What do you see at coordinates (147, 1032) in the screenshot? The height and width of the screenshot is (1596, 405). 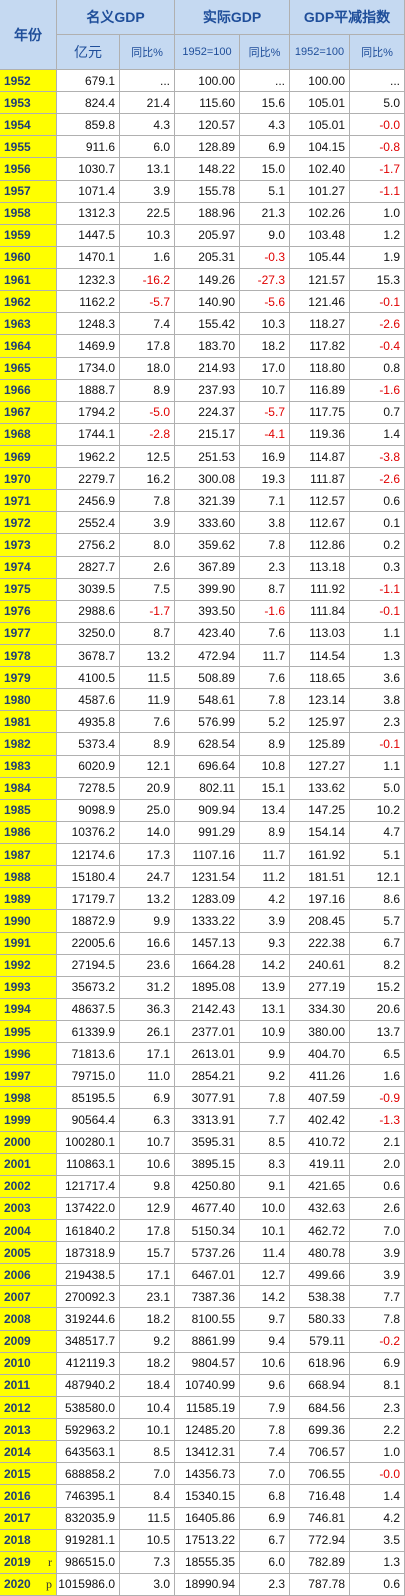 I see `value-cell: 26.1` at bounding box center [147, 1032].